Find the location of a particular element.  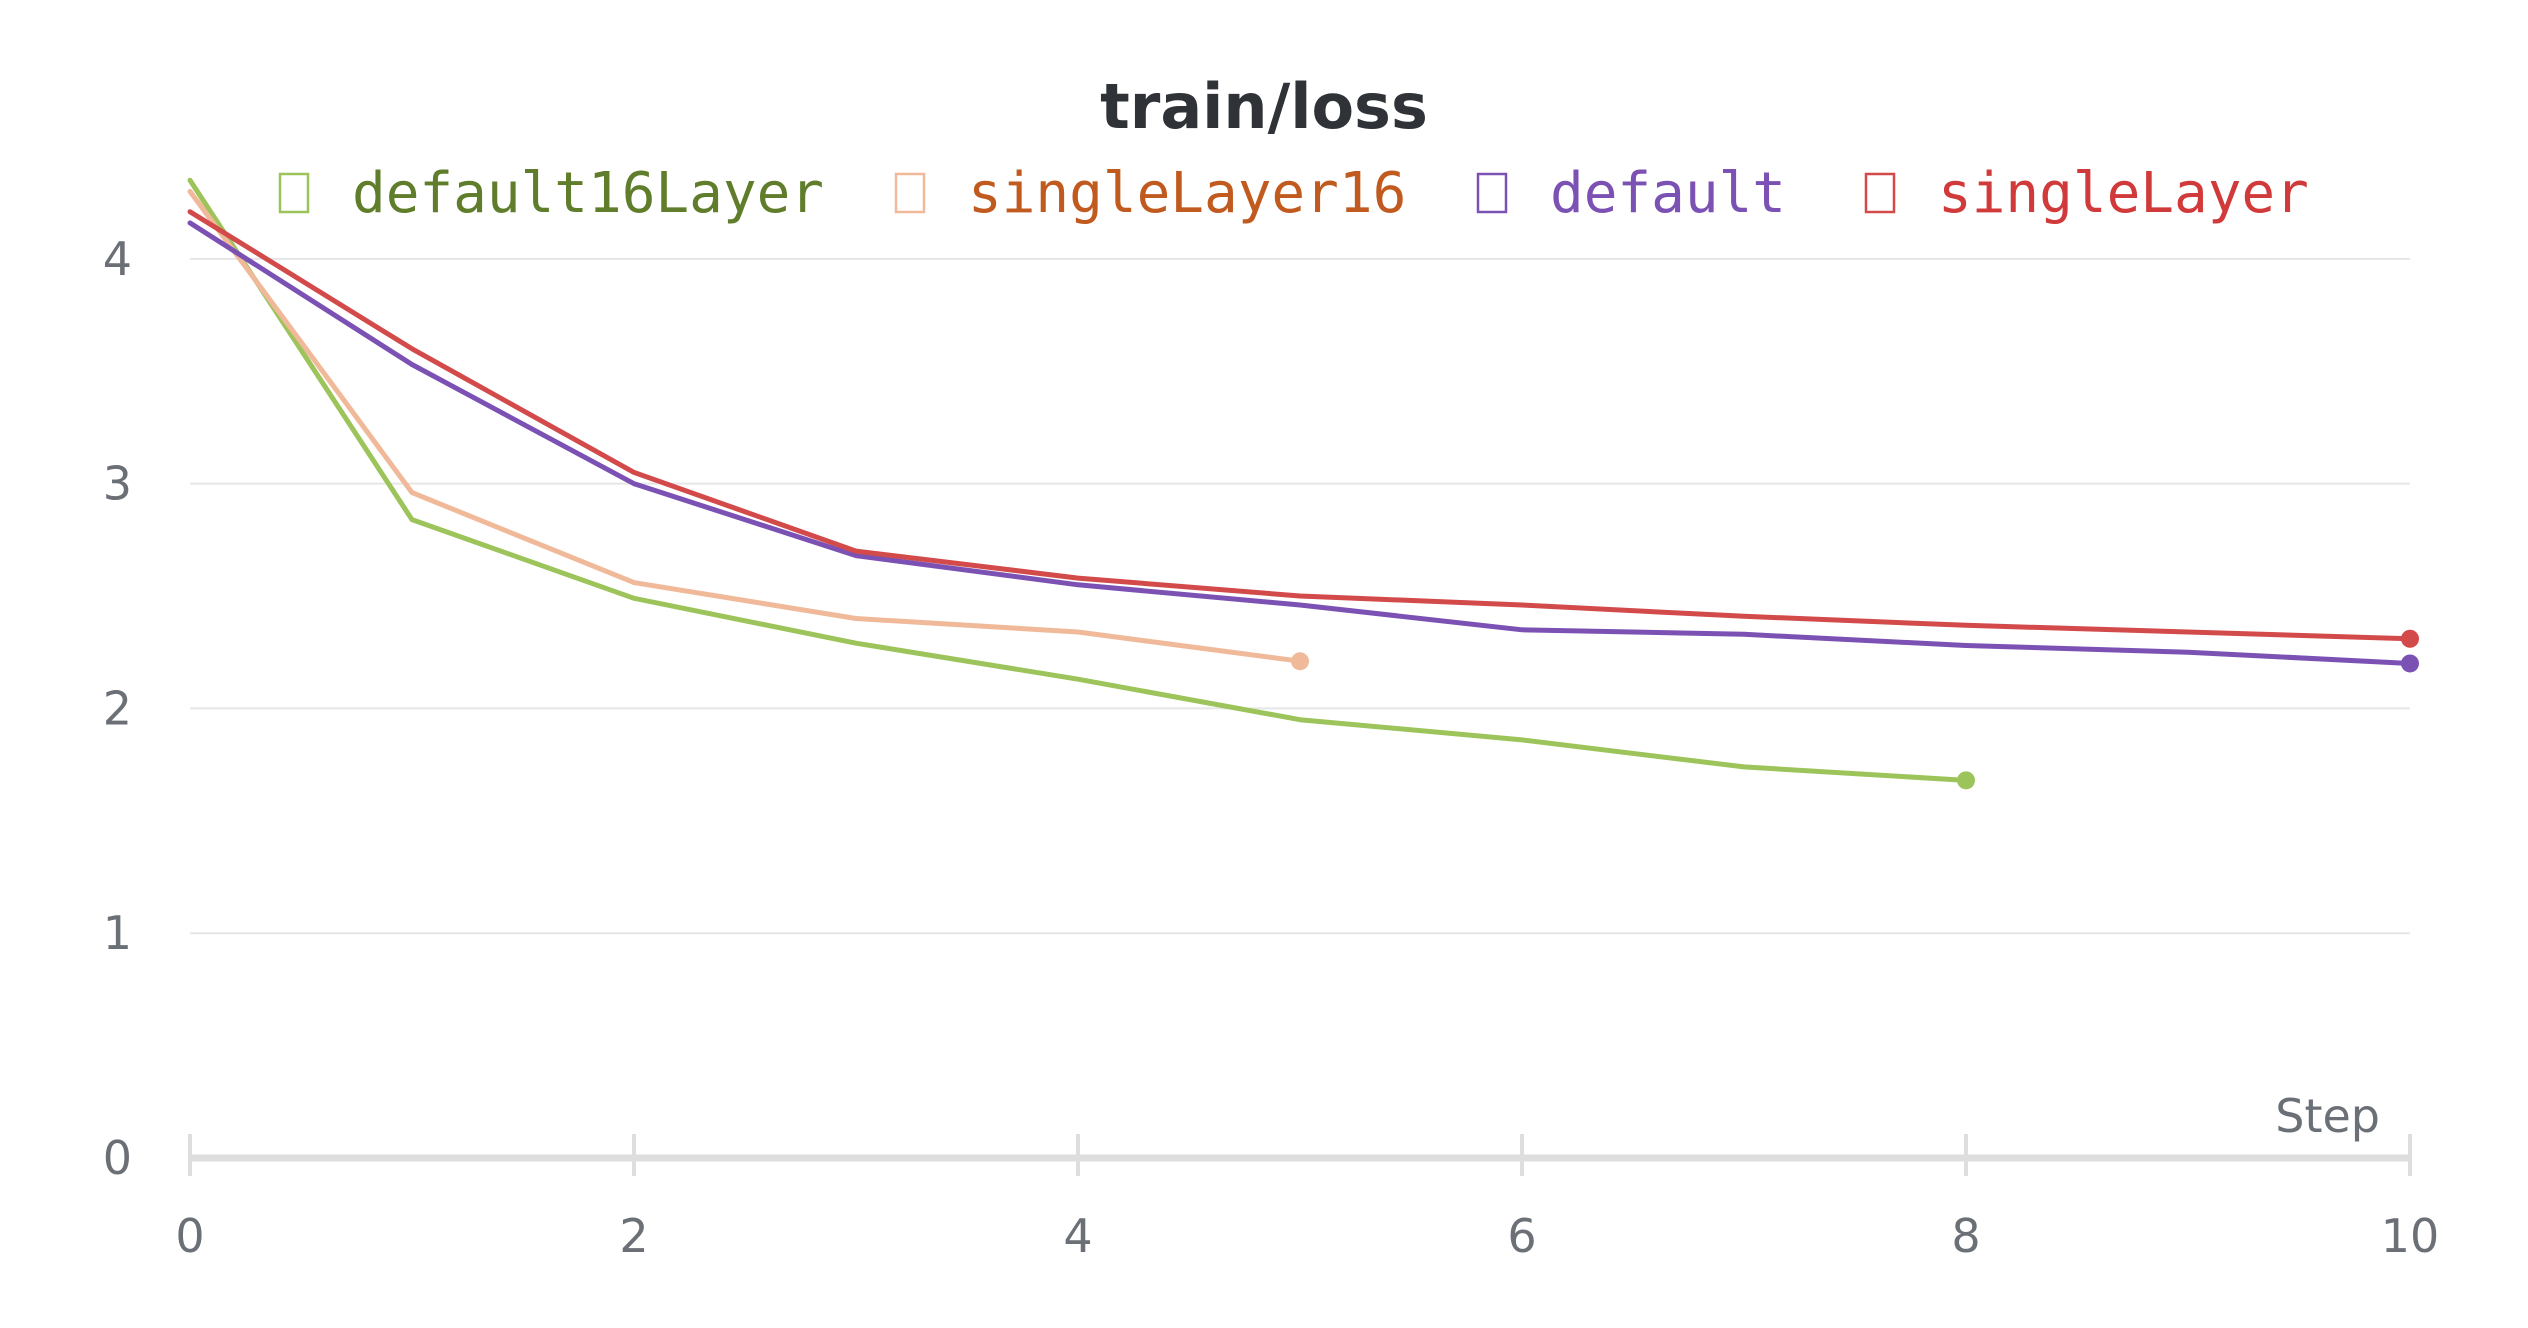

x-tick-label: 10 is located at coordinates (2410, 1236).